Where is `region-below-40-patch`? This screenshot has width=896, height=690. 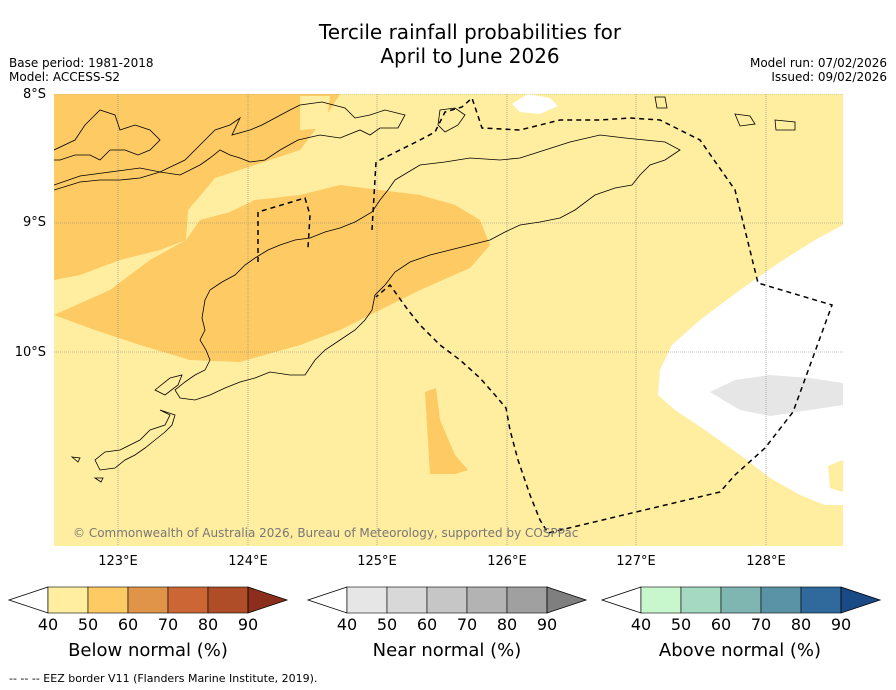
region-below-40-patch is located at coordinates (315, 113).